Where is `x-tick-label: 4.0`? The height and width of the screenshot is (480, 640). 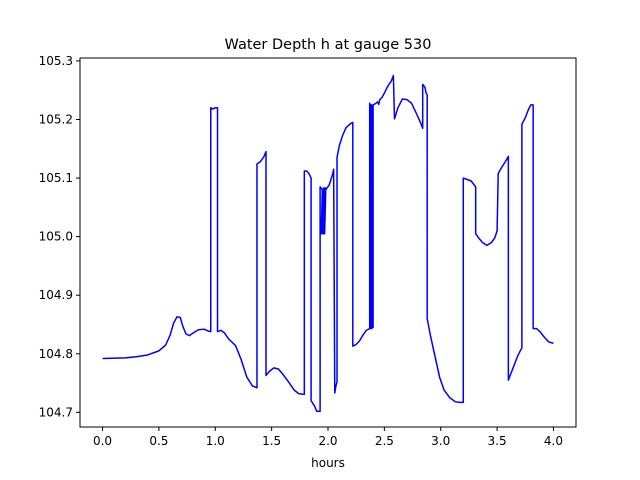 x-tick-label: 4.0 is located at coordinates (553, 441).